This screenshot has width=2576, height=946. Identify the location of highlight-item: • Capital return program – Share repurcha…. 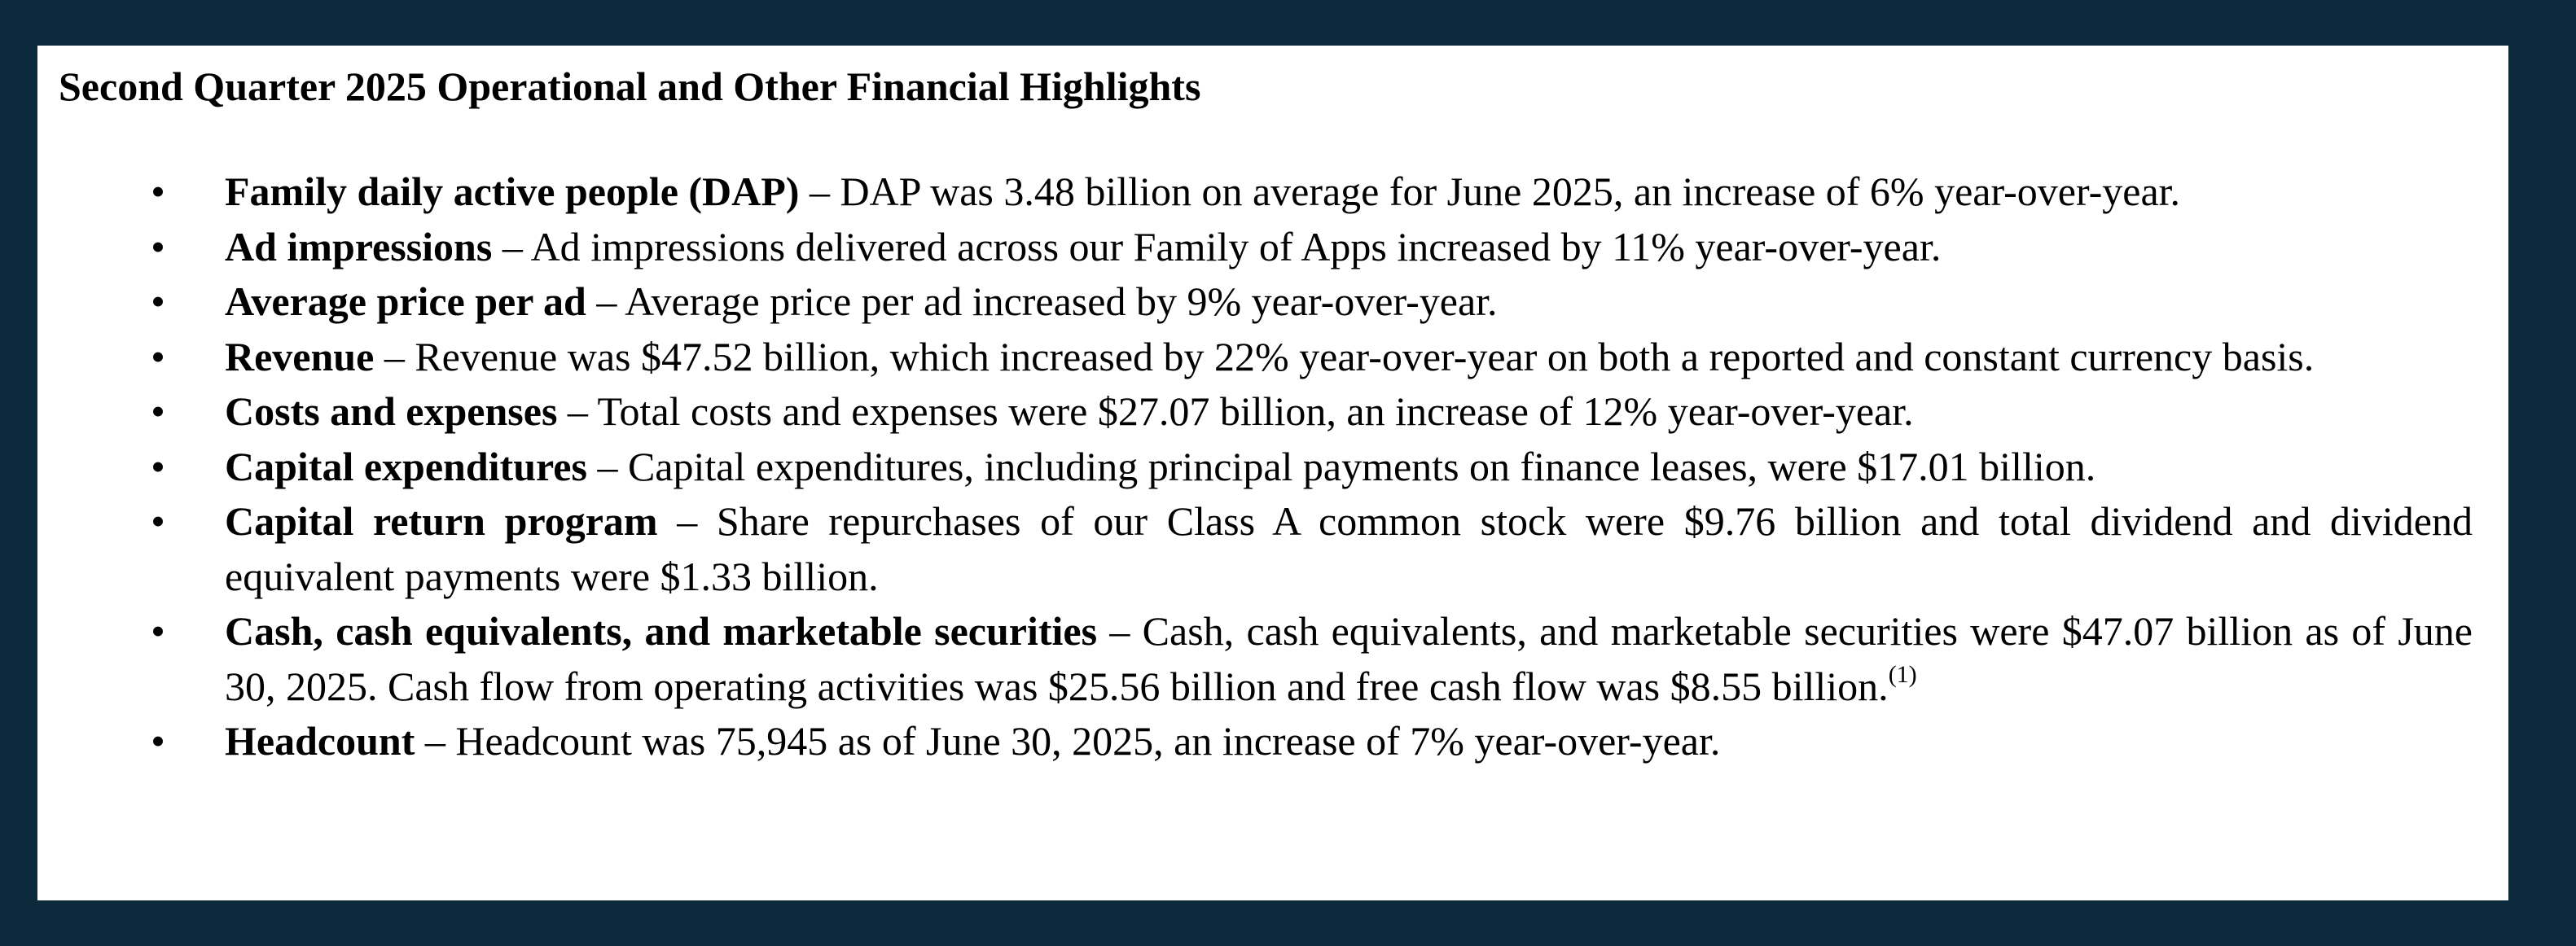
(1255, 549).